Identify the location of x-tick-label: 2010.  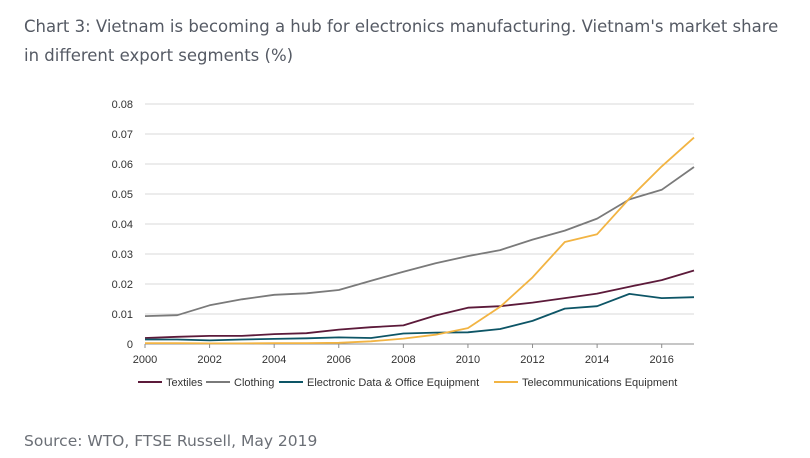
(468, 360).